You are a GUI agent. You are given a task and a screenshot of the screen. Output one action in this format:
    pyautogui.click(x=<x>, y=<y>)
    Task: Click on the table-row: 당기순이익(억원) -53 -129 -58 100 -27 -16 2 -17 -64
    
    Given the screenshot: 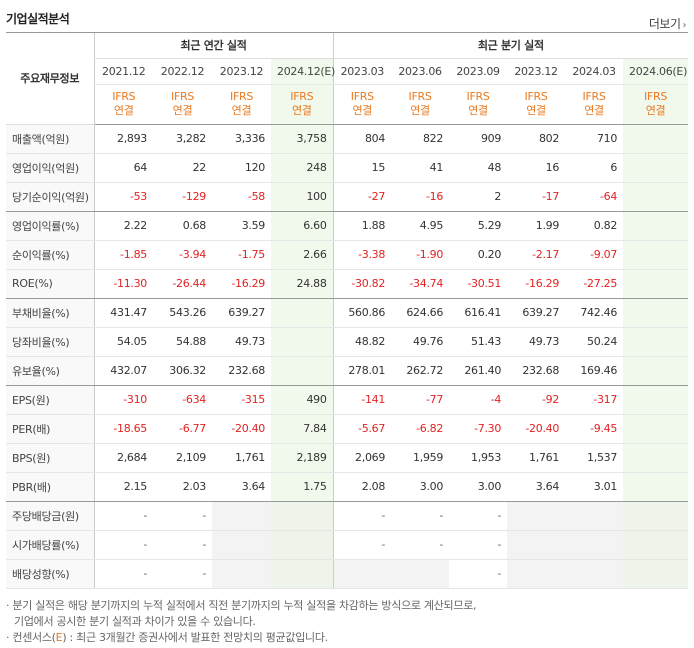 What is the action you would take?
    pyautogui.click(x=347, y=197)
    